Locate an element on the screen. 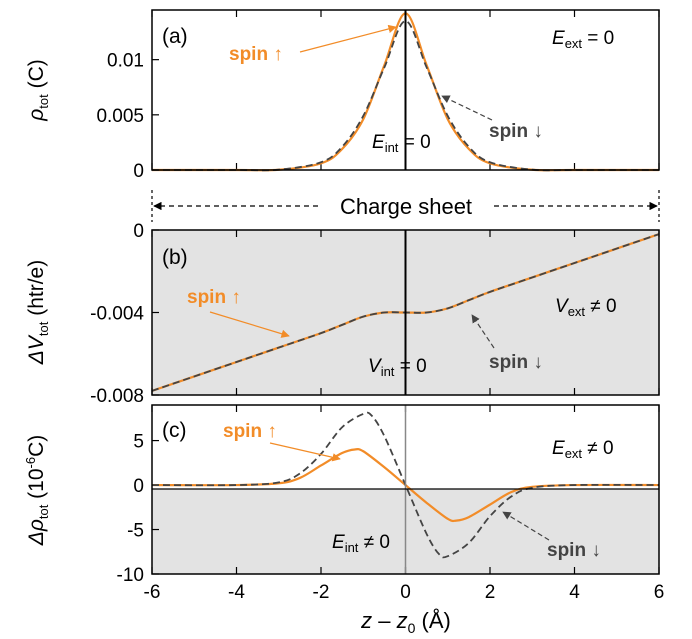 The height and width of the screenshot is (639, 692). panel-a-ytick-label: 0.01 is located at coordinates (125, 61).